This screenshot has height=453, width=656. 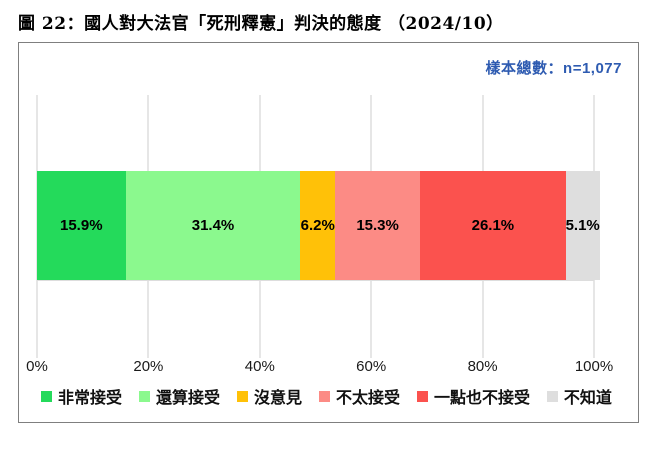 I want to click on bar-segment: 6.2%, so click(x=317, y=225).